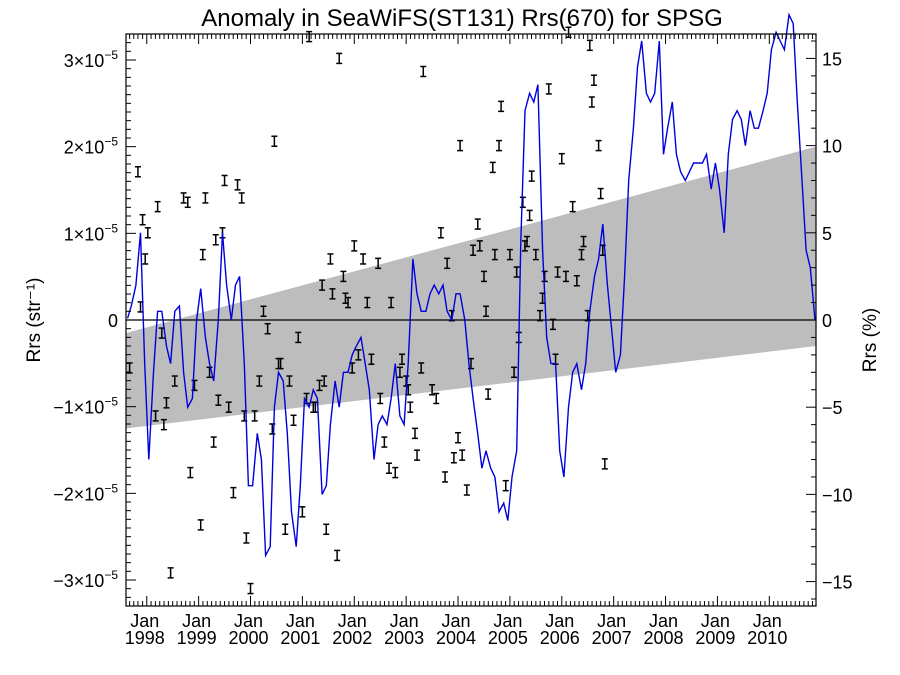 Image resolution: width=900 pixels, height=675 pixels. Describe the element at coordinates (832, 147) in the screenshot. I see `y-tick-label-right: 10` at that location.